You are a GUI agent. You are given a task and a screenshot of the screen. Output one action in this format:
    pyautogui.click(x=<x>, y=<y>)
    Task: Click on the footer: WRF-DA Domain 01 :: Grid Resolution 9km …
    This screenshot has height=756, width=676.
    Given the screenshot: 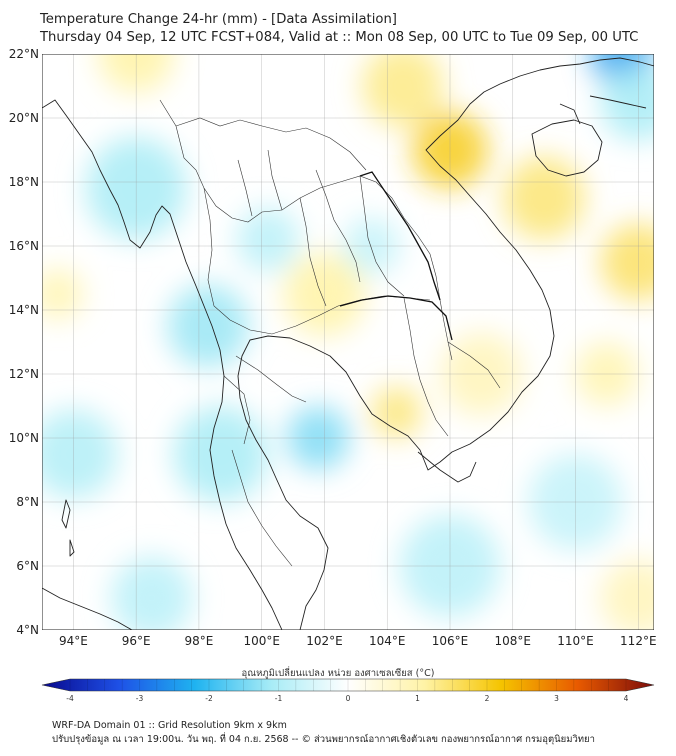 What is the action you would take?
    pyautogui.click(x=323, y=733)
    